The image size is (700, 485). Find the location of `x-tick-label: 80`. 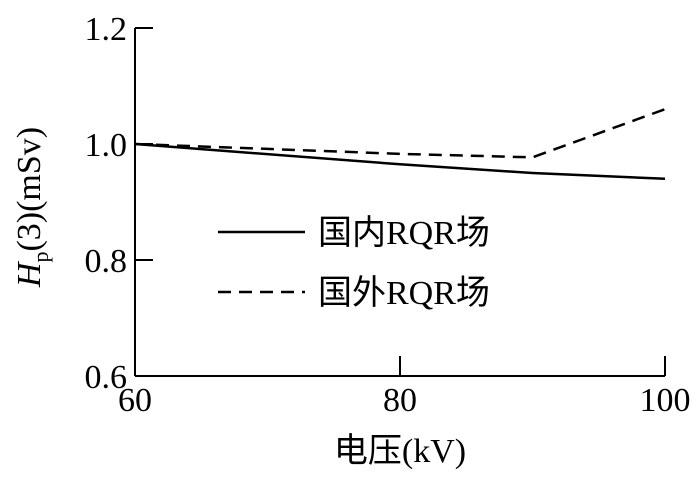

x-tick-label: 80 is located at coordinates (400, 400).